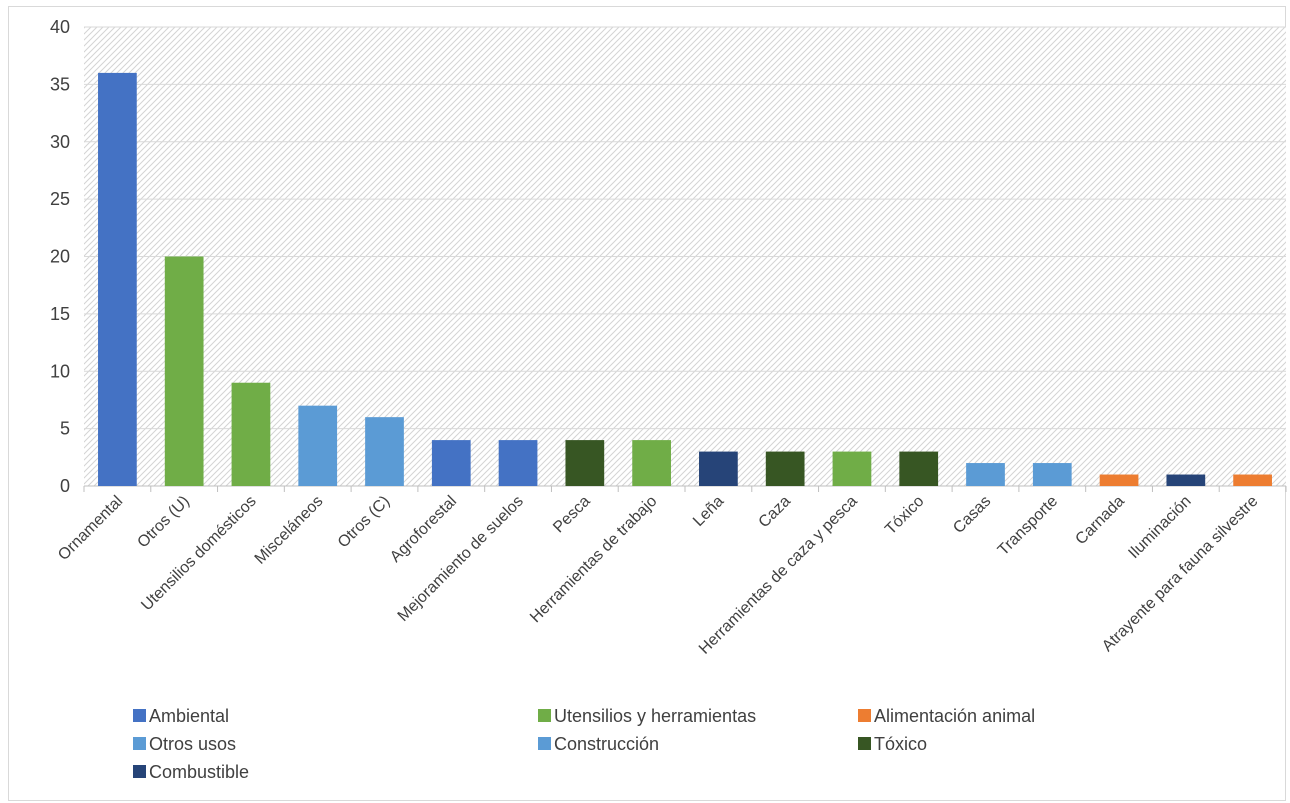 This screenshot has height=803, width=1290. I want to click on y-tick-label: 0, so click(65, 486).